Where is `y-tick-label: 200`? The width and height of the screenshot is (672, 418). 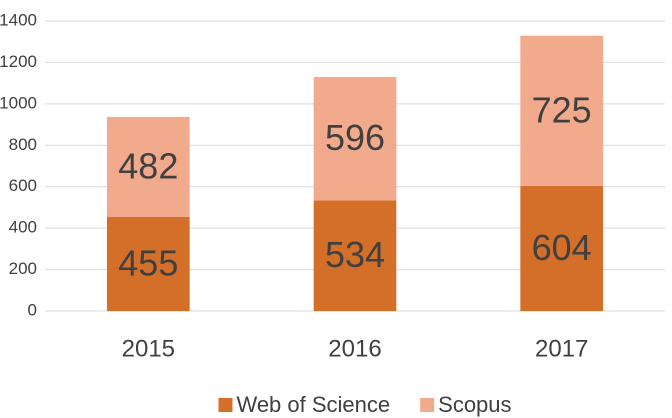
y-tick-label: 200 is located at coordinates (23, 268).